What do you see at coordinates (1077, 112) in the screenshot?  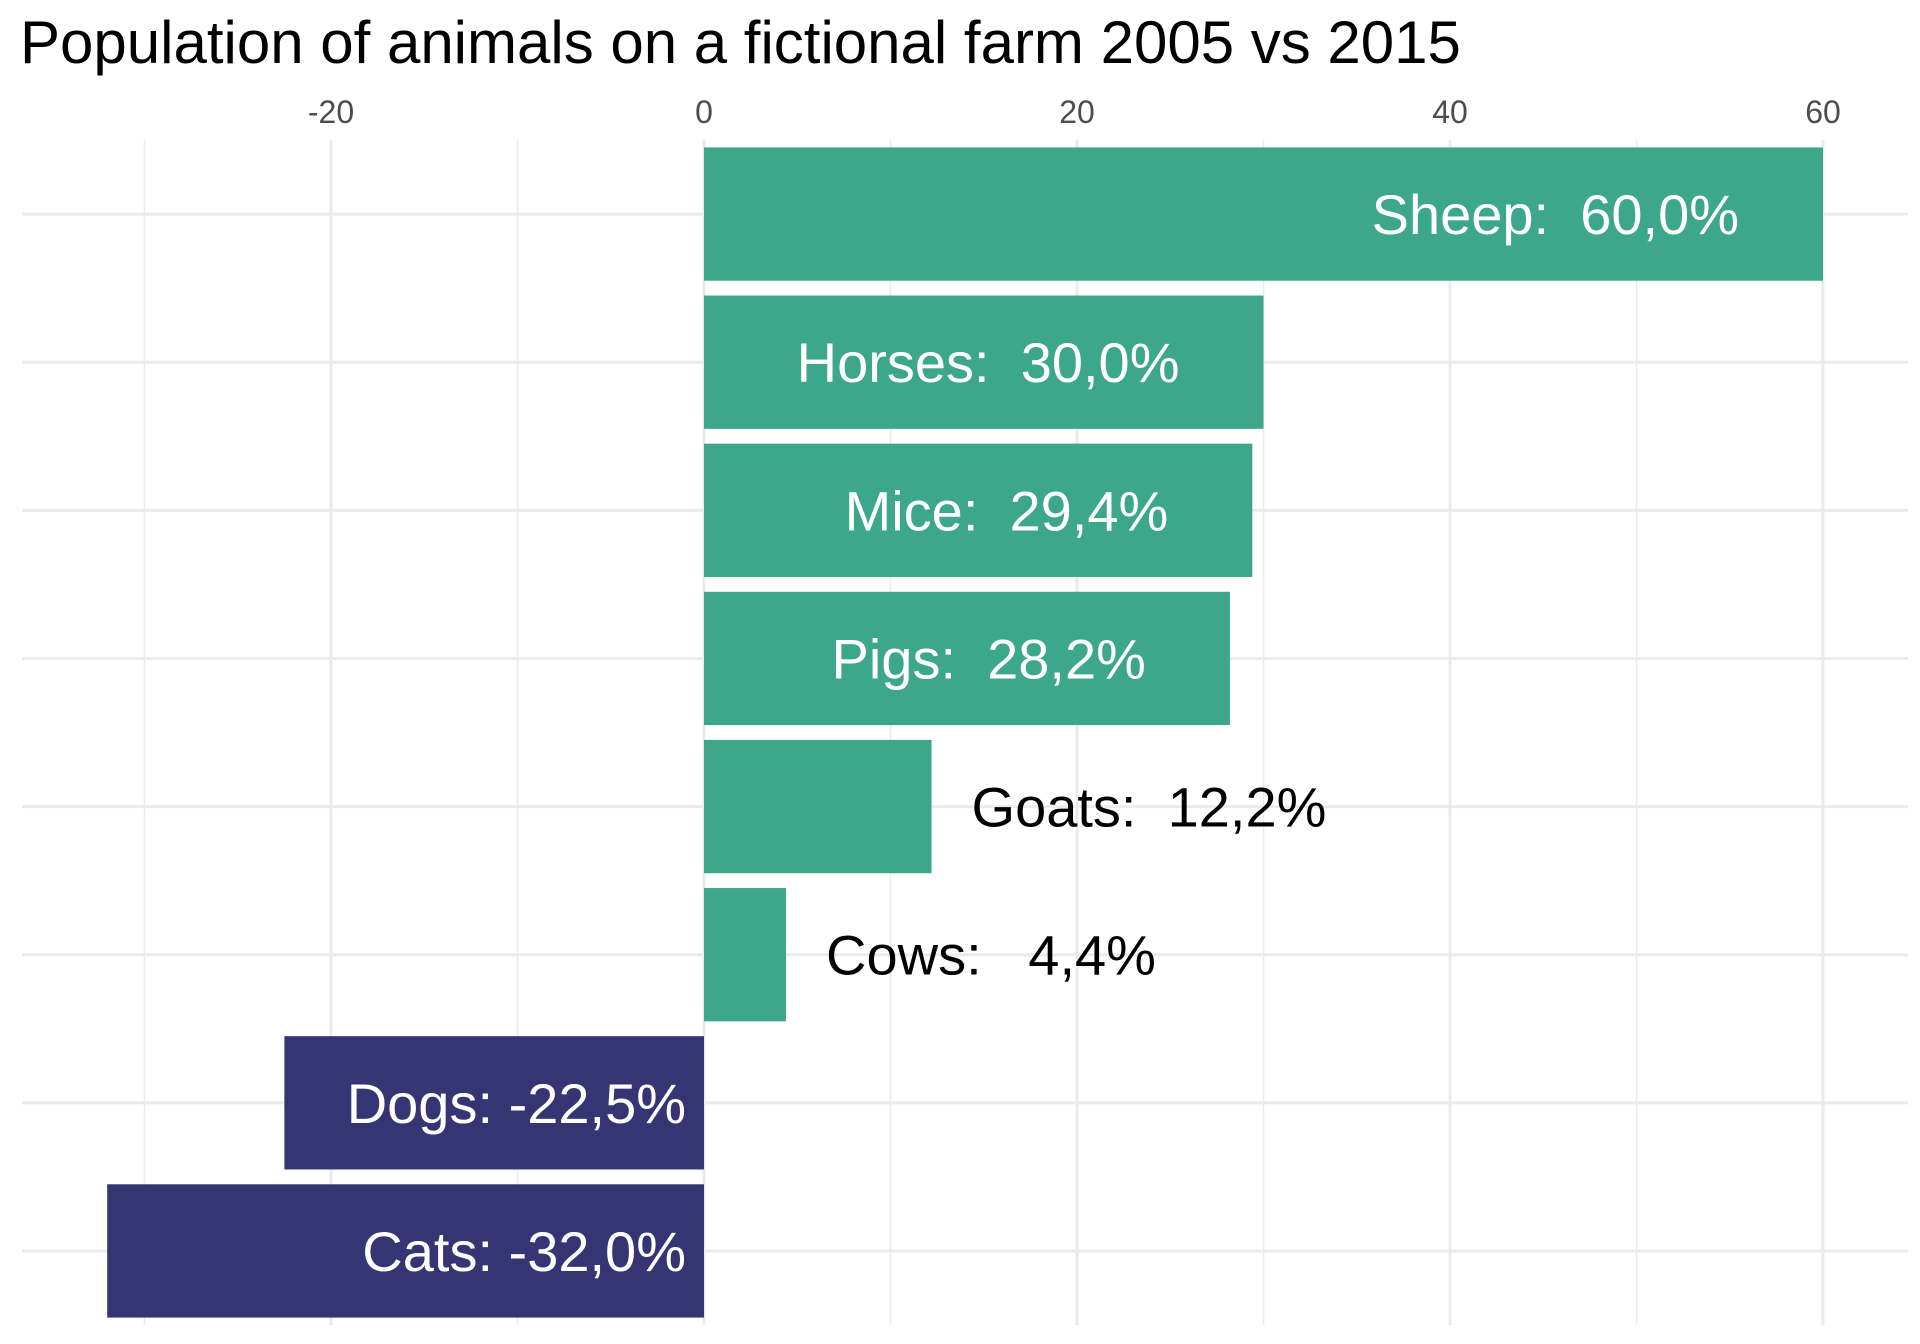 I see `x-tick-label: 20` at bounding box center [1077, 112].